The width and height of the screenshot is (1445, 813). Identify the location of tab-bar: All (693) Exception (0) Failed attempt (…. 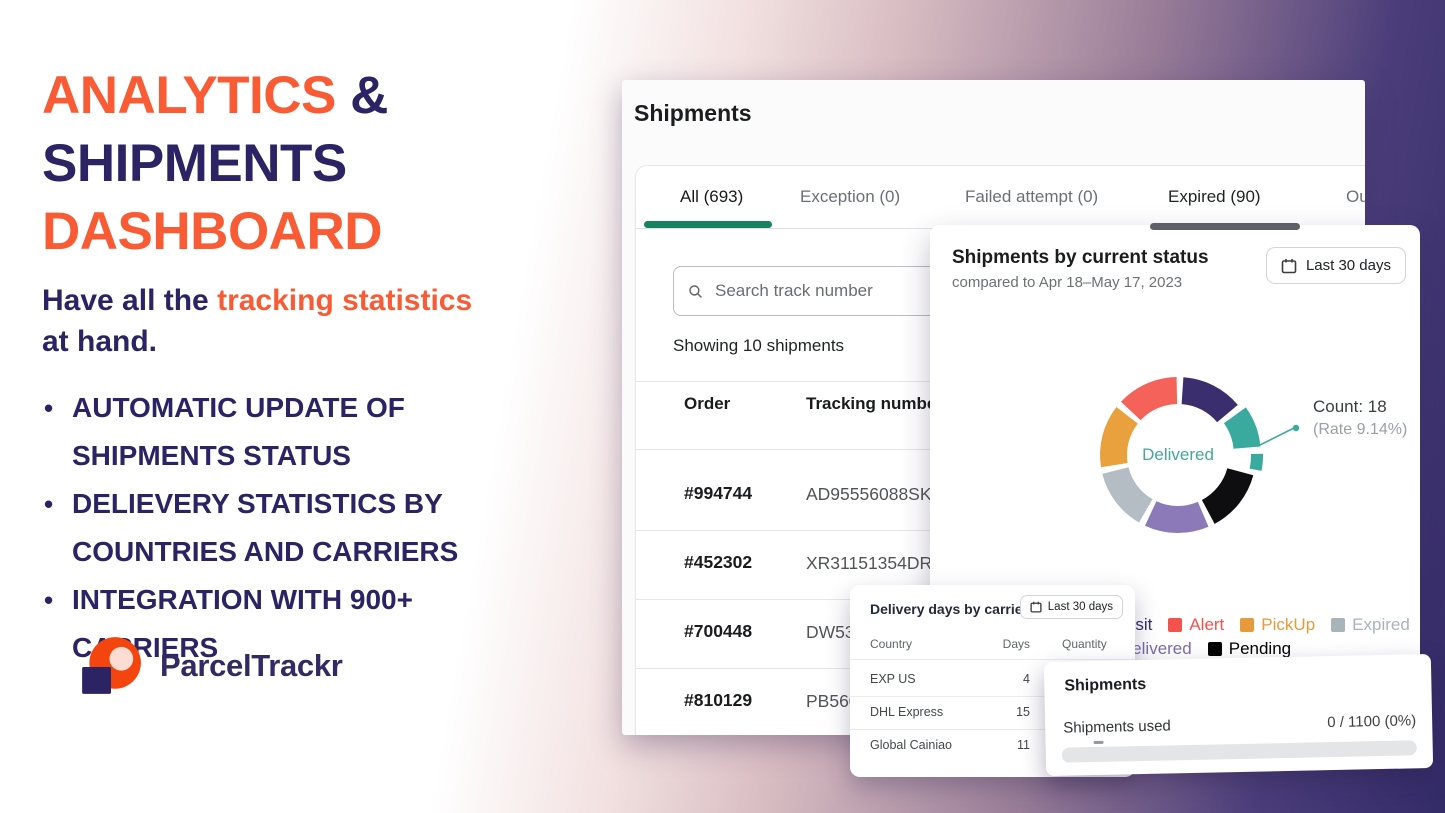
(1000, 197).